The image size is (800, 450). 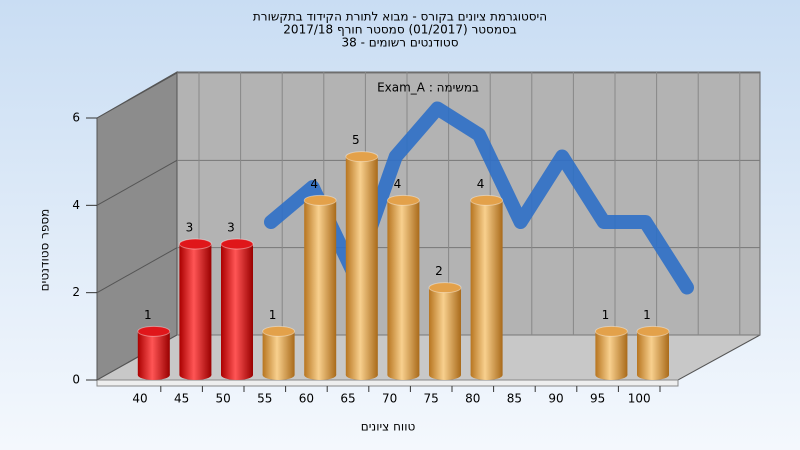 I want to click on x-tick-label: 95, so click(x=597, y=399).